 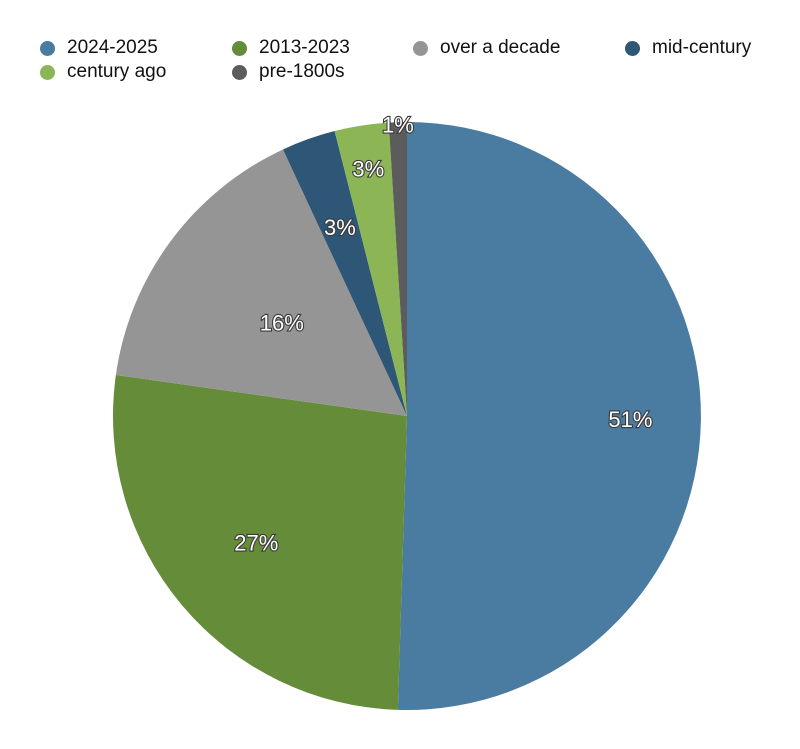 What do you see at coordinates (304, 47) in the screenshot?
I see `legend-label: 2013-2023` at bounding box center [304, 47].